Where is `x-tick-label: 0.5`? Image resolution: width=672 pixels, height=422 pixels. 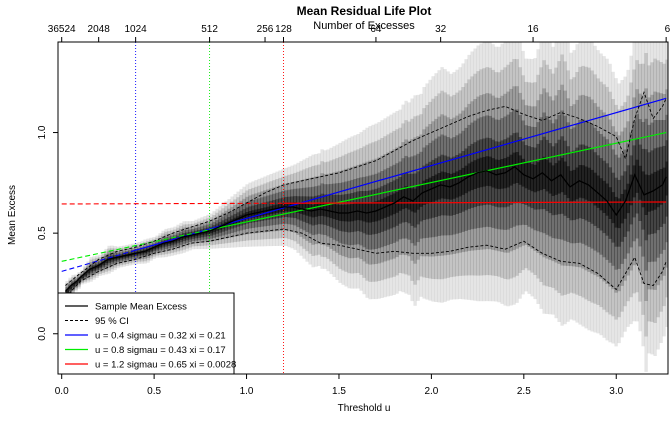
x-tick-label: 0.5 is located at coordinates (154, 391).